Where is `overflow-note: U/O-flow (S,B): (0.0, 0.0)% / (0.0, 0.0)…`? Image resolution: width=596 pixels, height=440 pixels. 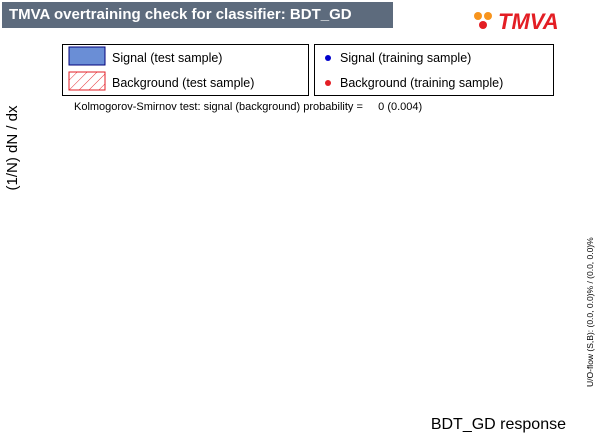
overflow-note: U/O-flow (S,B): (0.0, 0.0)% / (0.0, 0.0)… is located at coordinates (590, 312).